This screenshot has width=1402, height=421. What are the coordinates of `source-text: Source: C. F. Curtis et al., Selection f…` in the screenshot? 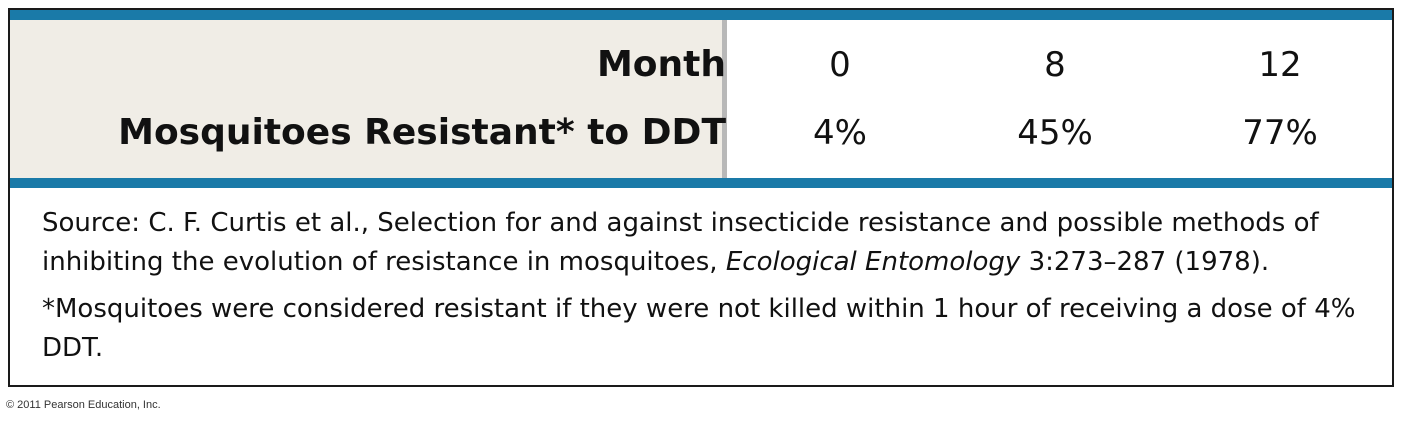 It's located at (680, 242).